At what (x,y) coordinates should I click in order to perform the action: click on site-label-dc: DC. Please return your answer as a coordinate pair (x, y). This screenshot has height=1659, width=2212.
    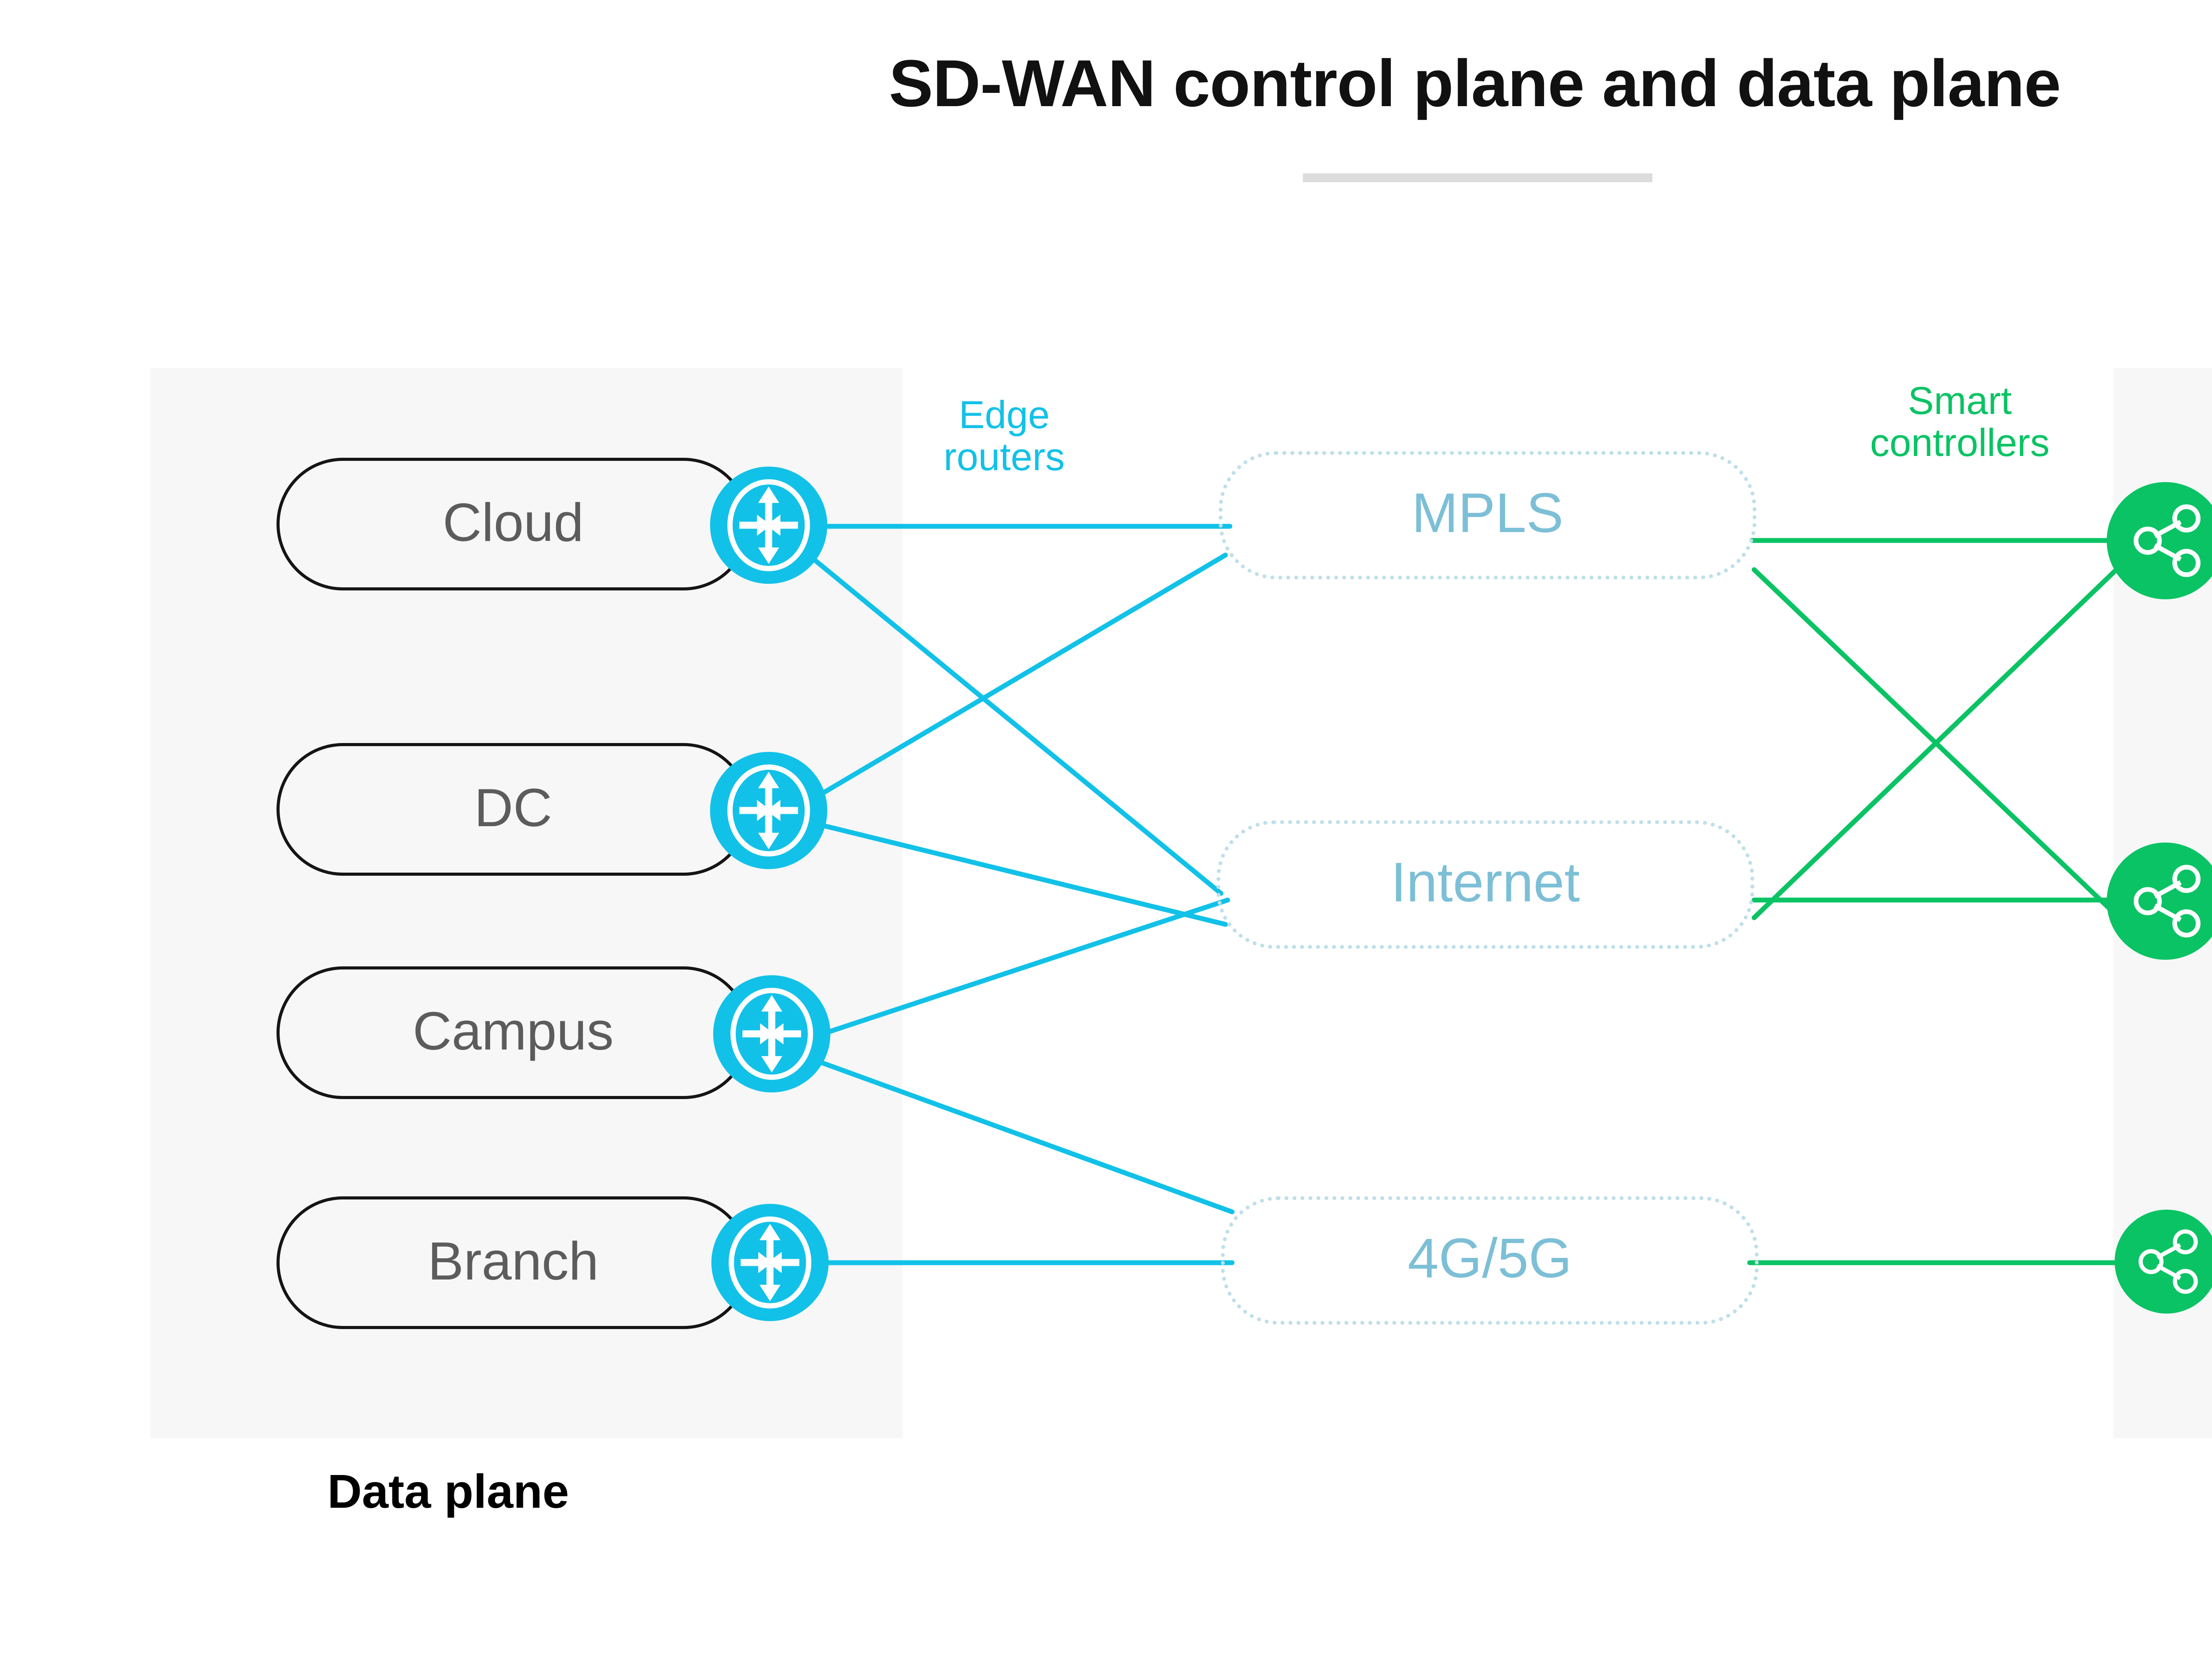
    Looking at the image, I should click on (513, 808).